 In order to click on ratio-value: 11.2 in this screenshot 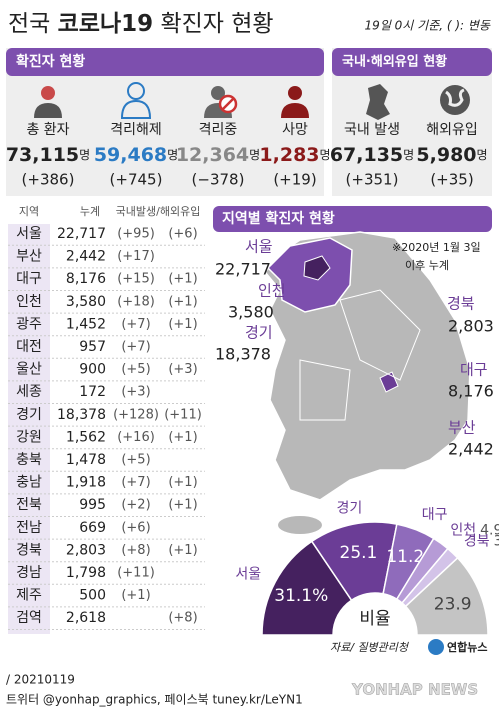, I will do `click(405, 557)`.